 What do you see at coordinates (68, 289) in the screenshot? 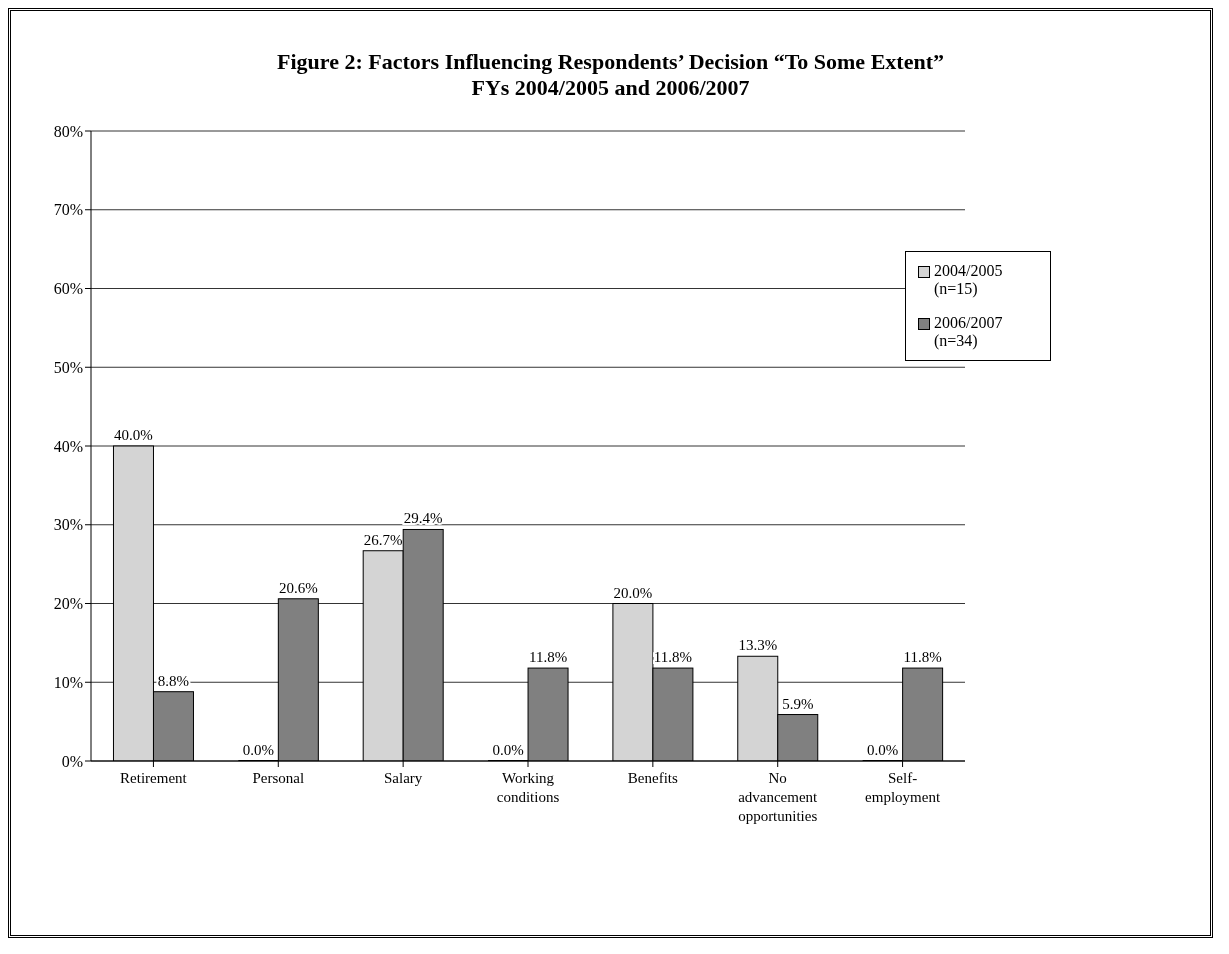
I see `y-tick-label: 60%` at bounding box center [68, 289].